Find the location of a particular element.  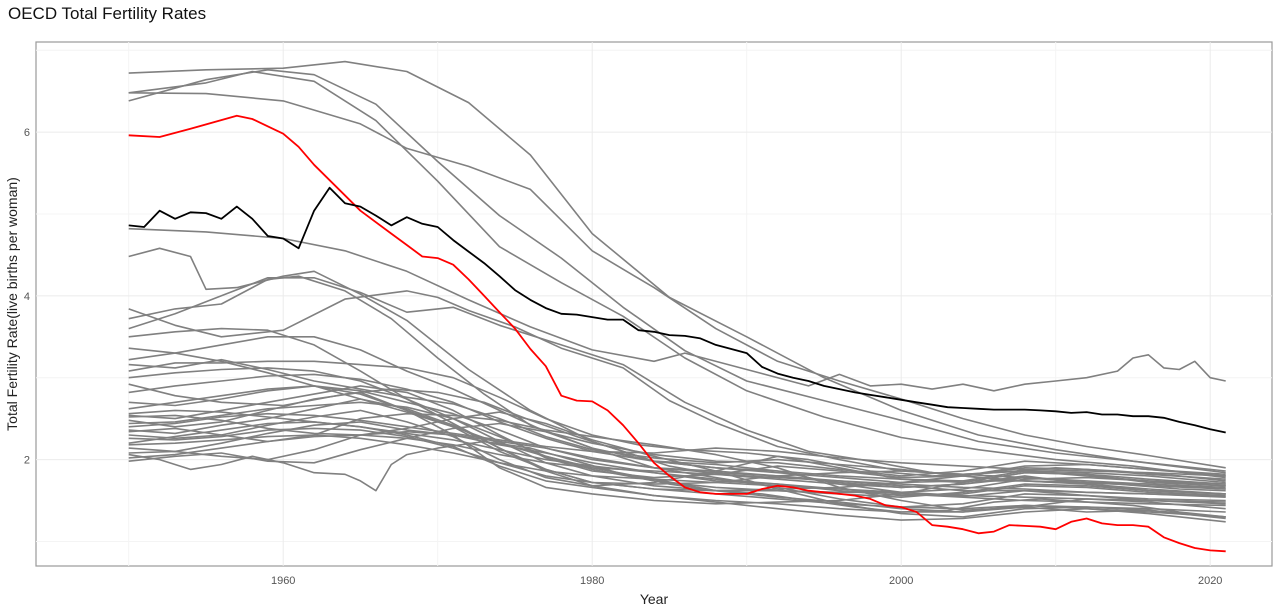

x-tick-label: 1960 is located at coordinates (283, 581).